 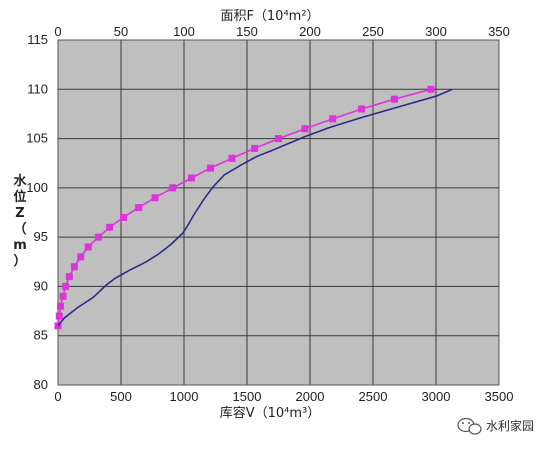 I want to click on bottom-tick-label: 2000, so click(x=310, y=396).